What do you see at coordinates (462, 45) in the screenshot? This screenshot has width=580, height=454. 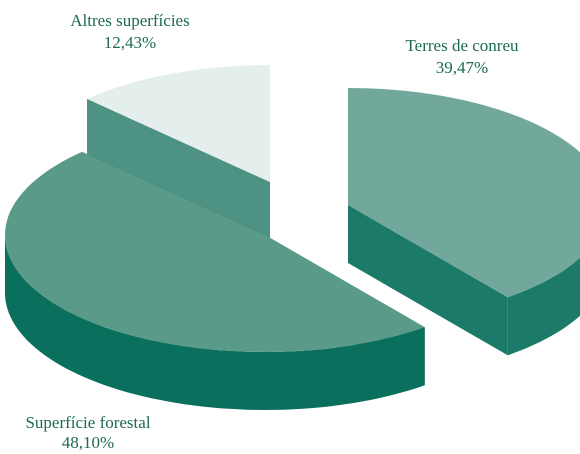 I see `slice-label: Terres de conreu` at bounding box center [462, 45].